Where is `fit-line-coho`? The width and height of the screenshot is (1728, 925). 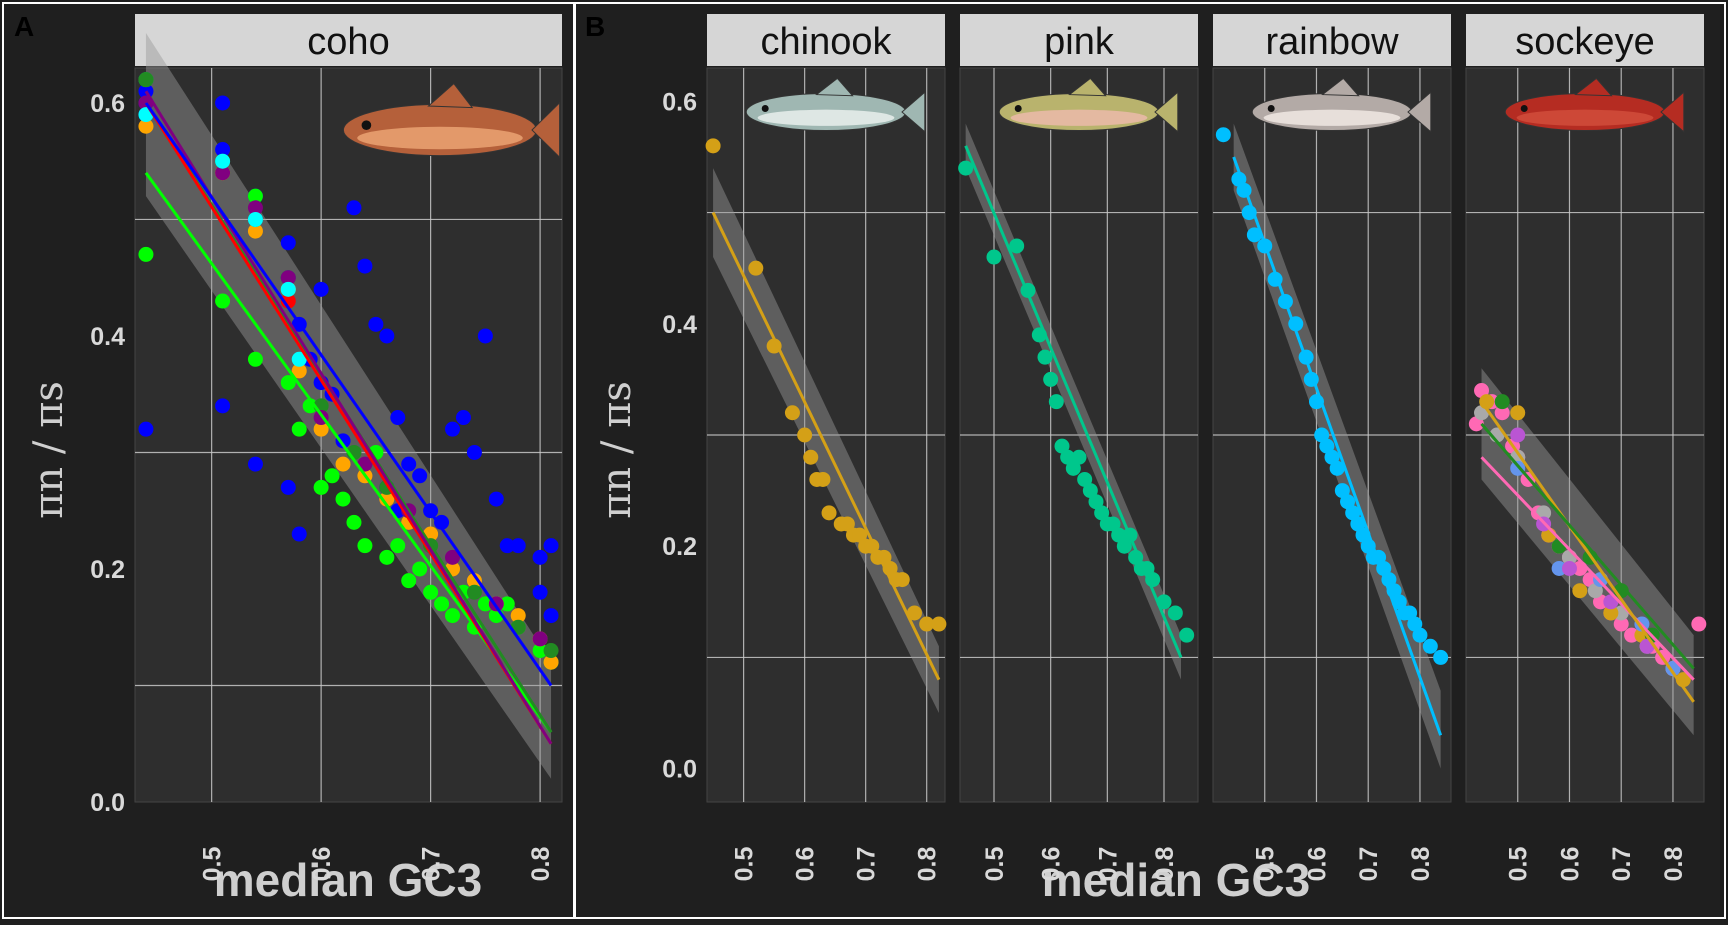
fit-line-coho is located at coordinates (348, 394).